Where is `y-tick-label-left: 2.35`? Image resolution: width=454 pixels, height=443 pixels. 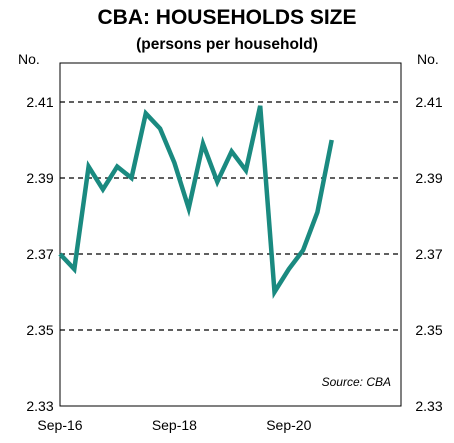
y-tick-label-left: 2.35 is located at coordinates (39, 330).